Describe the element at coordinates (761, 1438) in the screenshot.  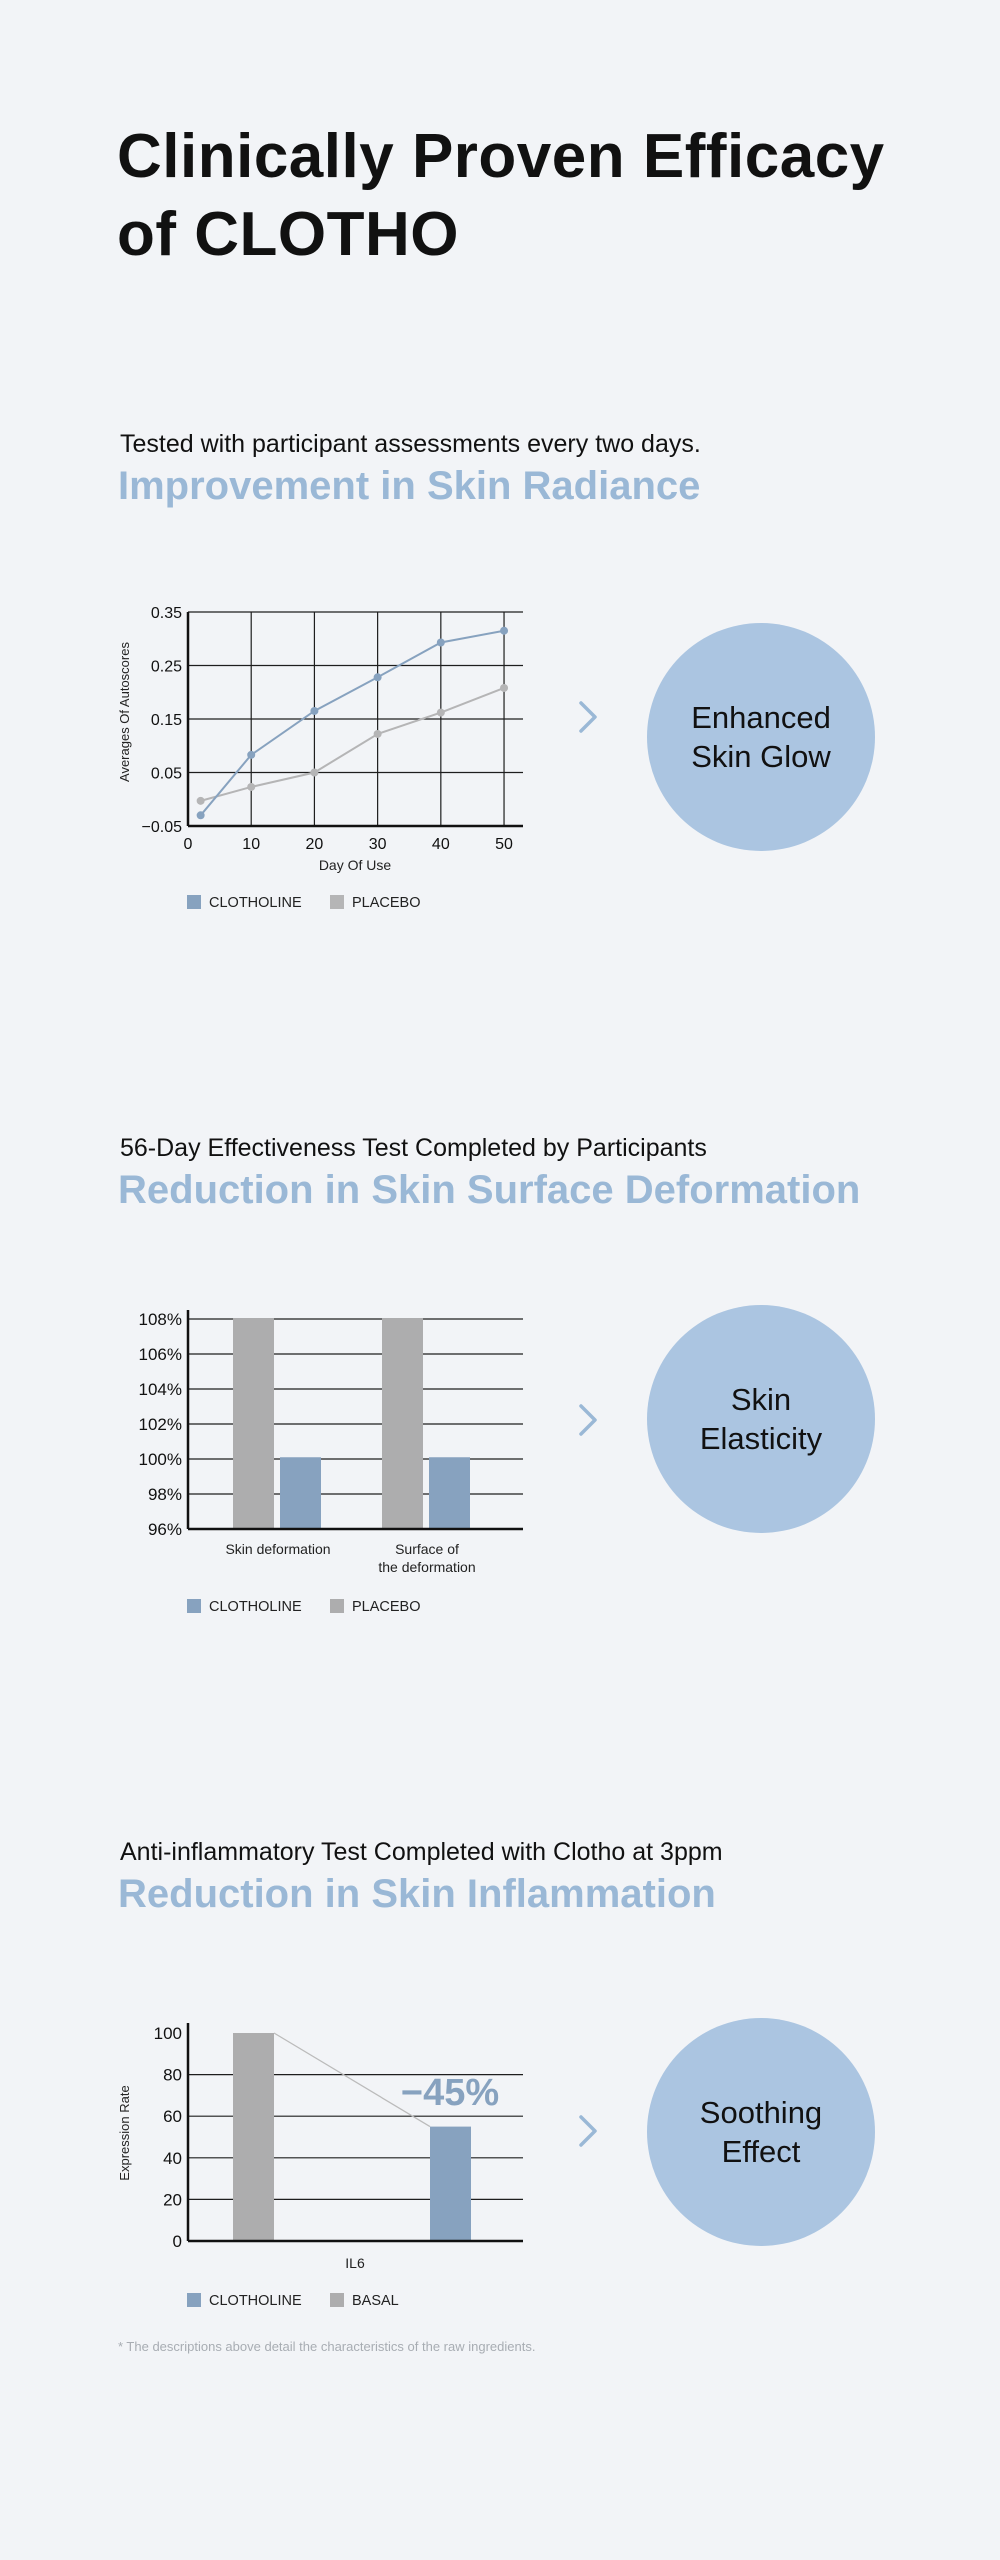
I see `badge-line-2: Elasticity` at that location.